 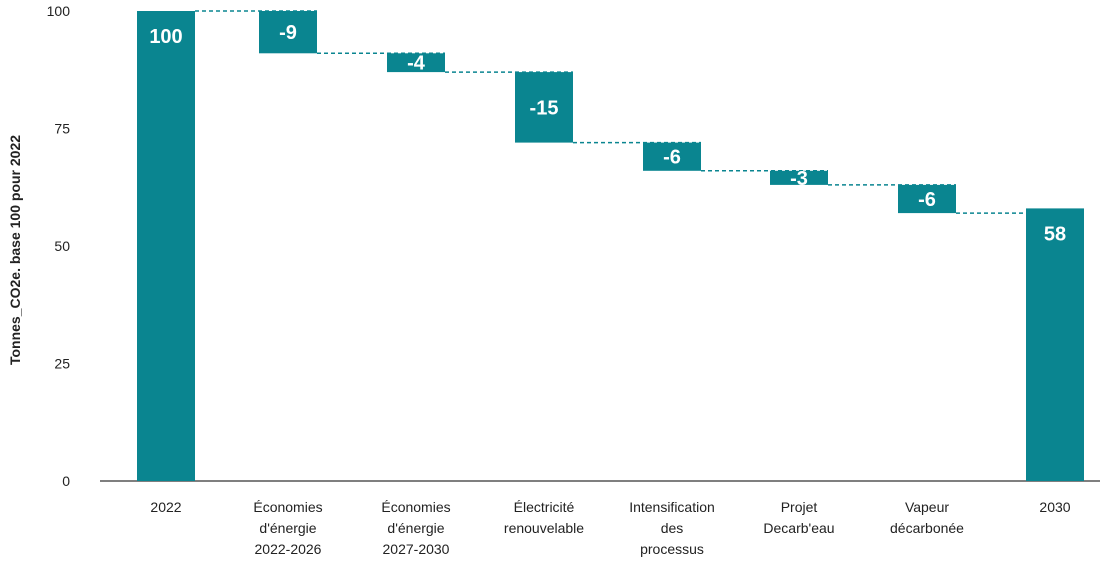 I want to click on x-tick-label-line: Vapeur, so click(x=927, y=507).